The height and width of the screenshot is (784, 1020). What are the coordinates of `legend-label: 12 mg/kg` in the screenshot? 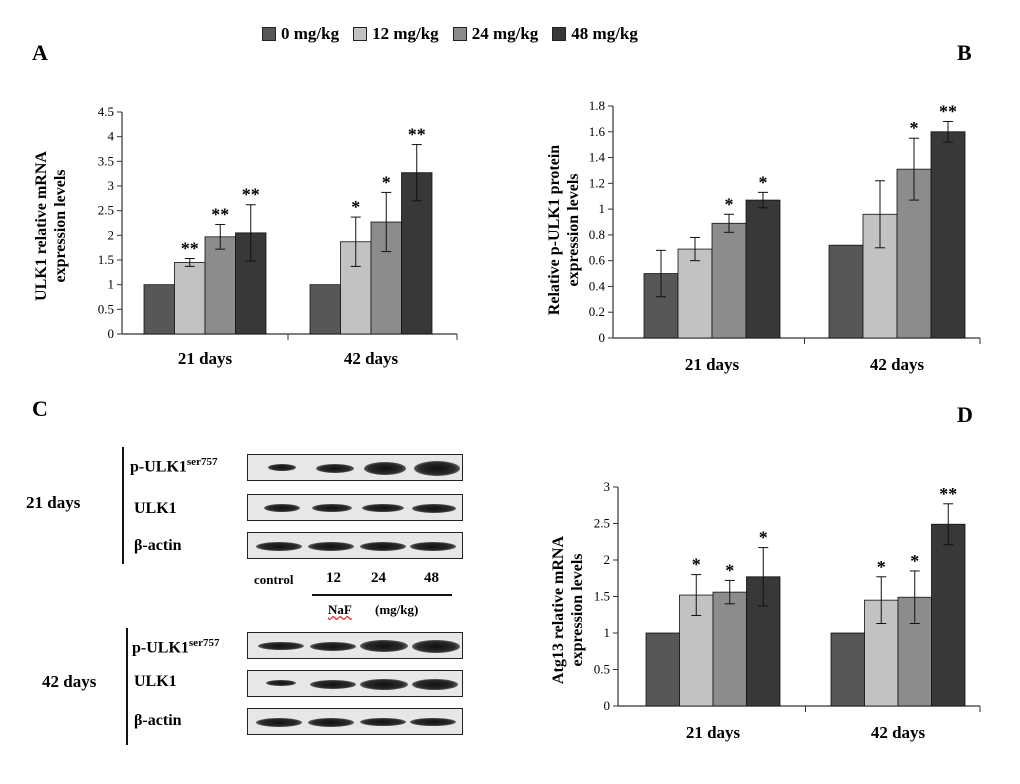 It's located at (405, 33).